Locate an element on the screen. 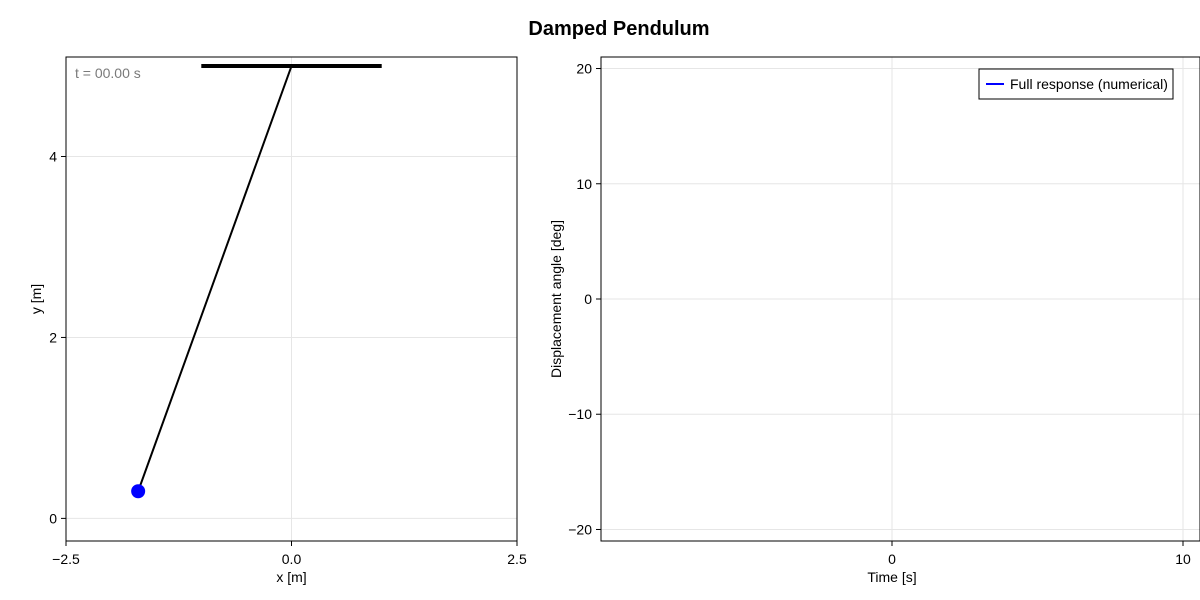 Image resolution: width=1200 pixels, height=600 pixels. pendulum-y-tick-label: 4 is located at coordinates (53, 157).